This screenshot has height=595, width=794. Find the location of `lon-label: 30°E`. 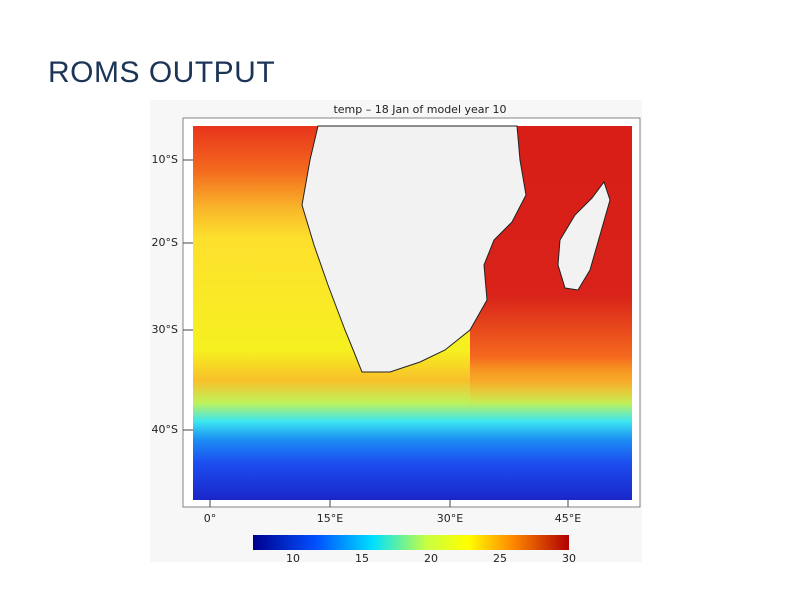

lon-label: 30°E is located at coordinates (450, 518).